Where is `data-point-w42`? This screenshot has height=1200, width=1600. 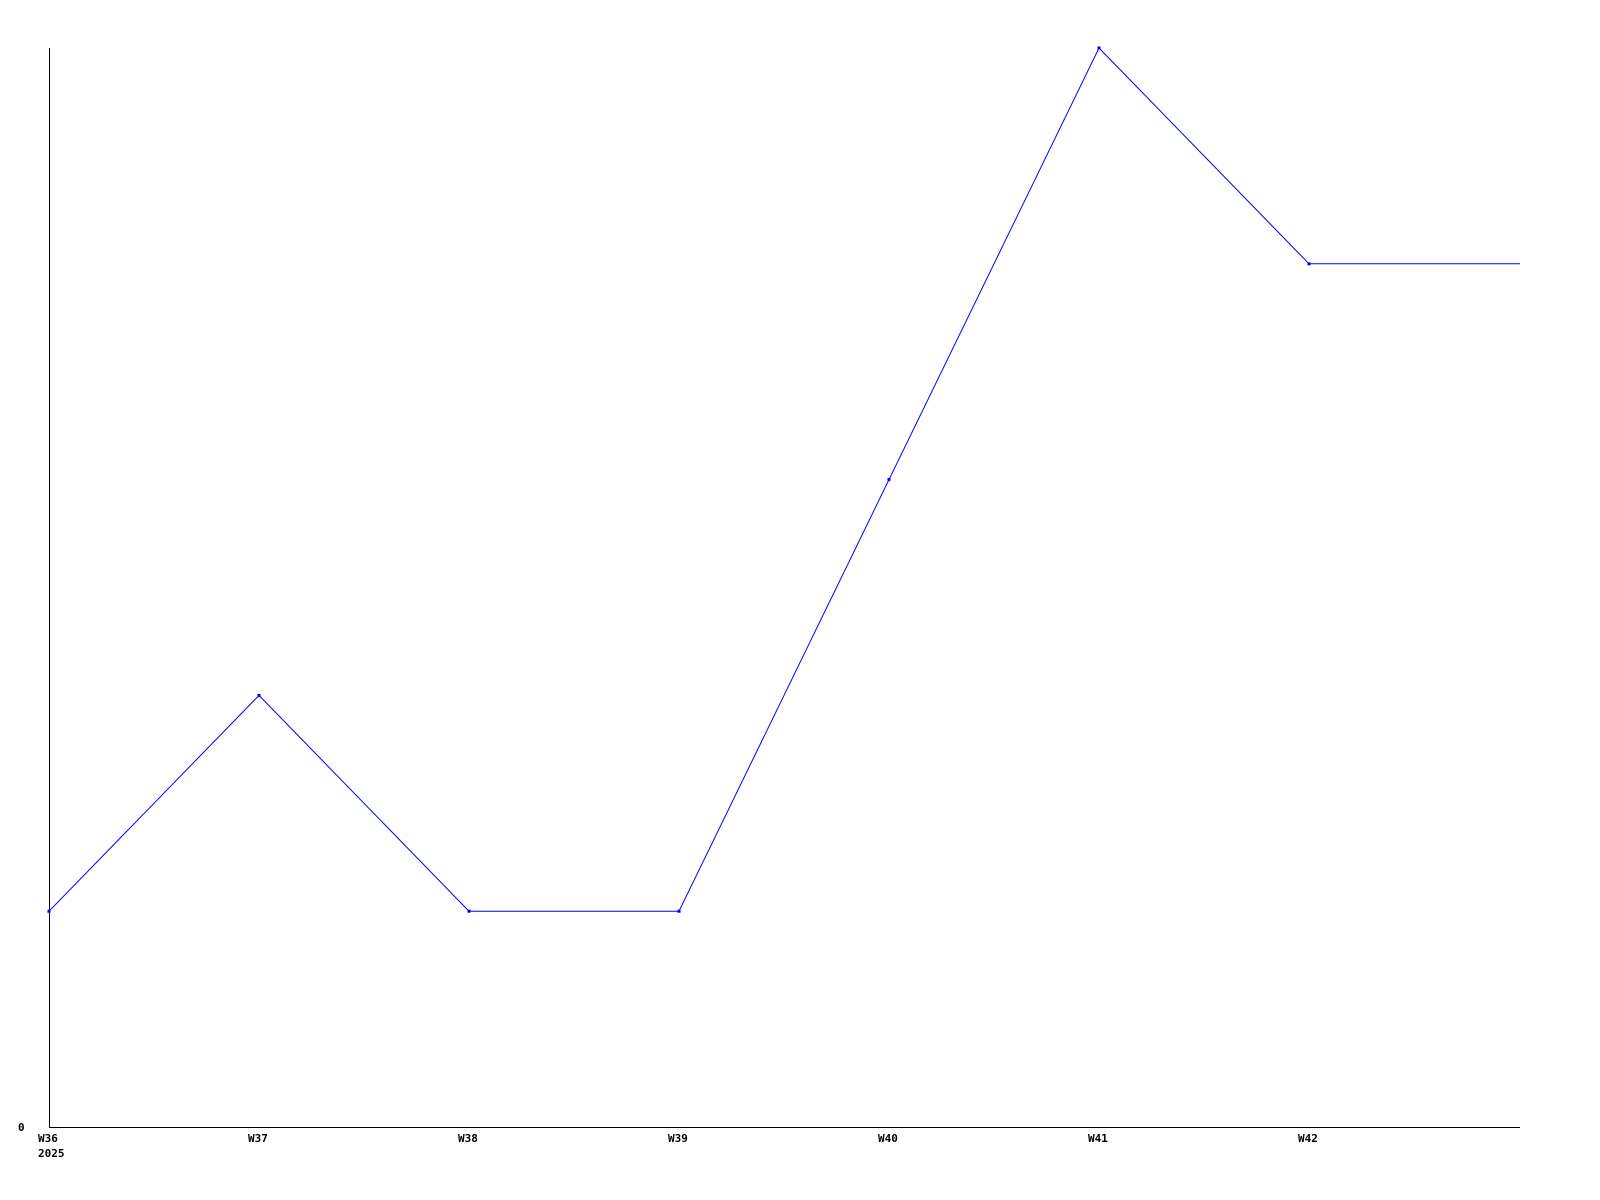
data-point-w42 is located at coordinates (1309, 264).